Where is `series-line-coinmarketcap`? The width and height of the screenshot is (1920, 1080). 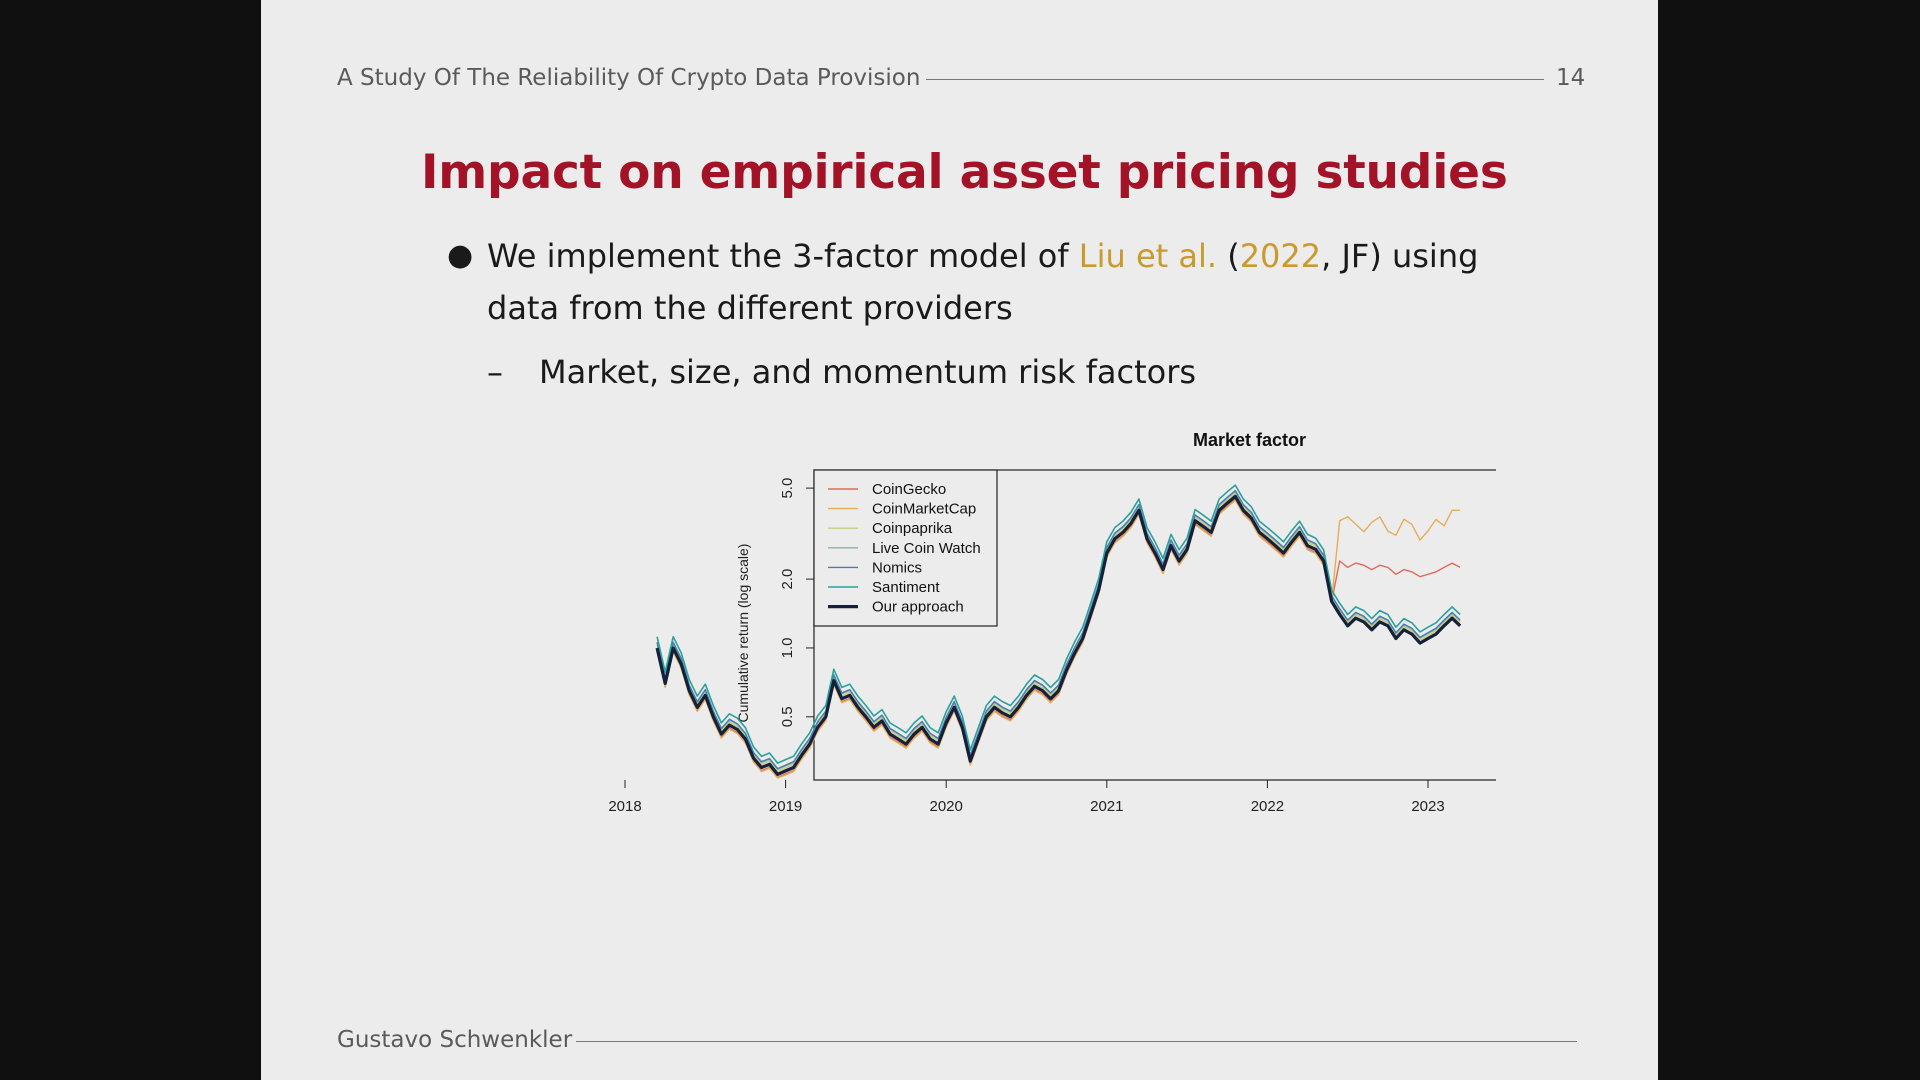
series-line-coinmarketcap is located at coordinates (1058, 639).